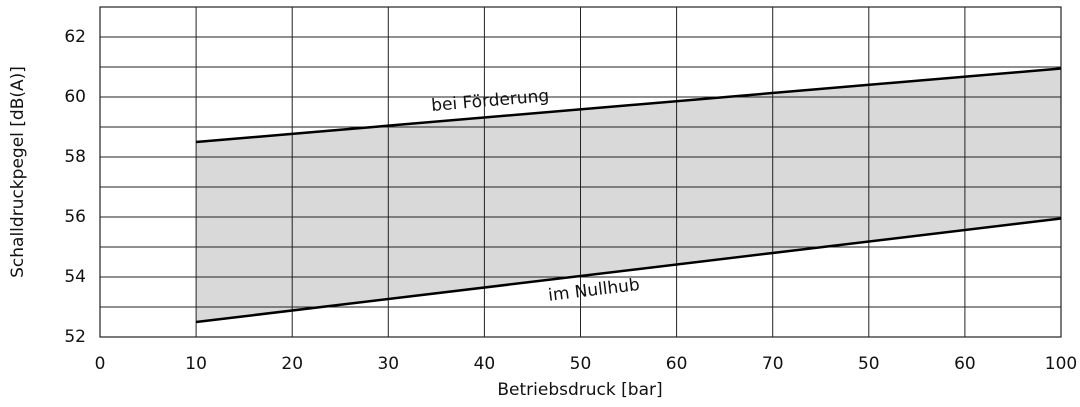 Image resolution: width=1080 pixels, height=407 pixels. I want to click on x-axis-label: Betriebsdruck [bar], so click(579, 390).